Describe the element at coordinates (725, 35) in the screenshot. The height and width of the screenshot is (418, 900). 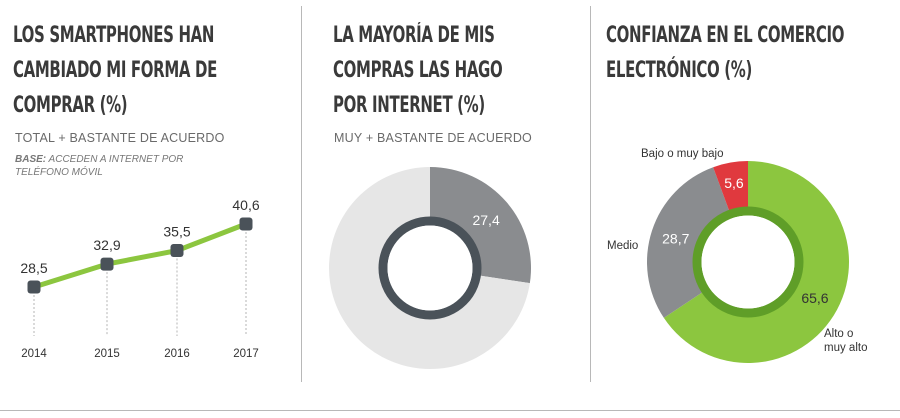
I see `title-line: CONFIANZA EN EL COMERCIO` at that location.